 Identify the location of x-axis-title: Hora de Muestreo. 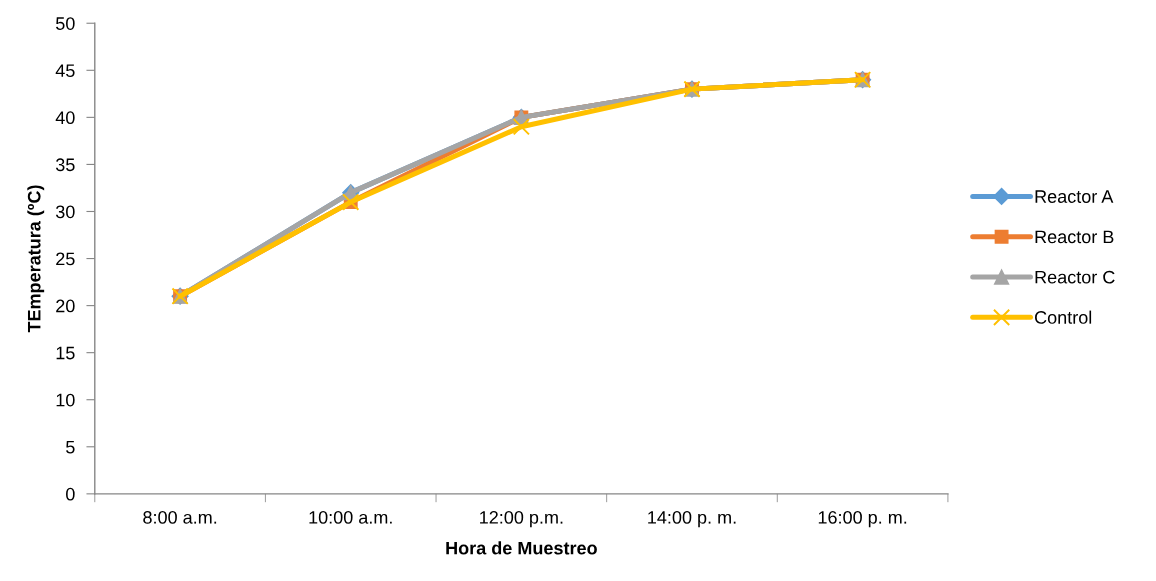
(521, 548).